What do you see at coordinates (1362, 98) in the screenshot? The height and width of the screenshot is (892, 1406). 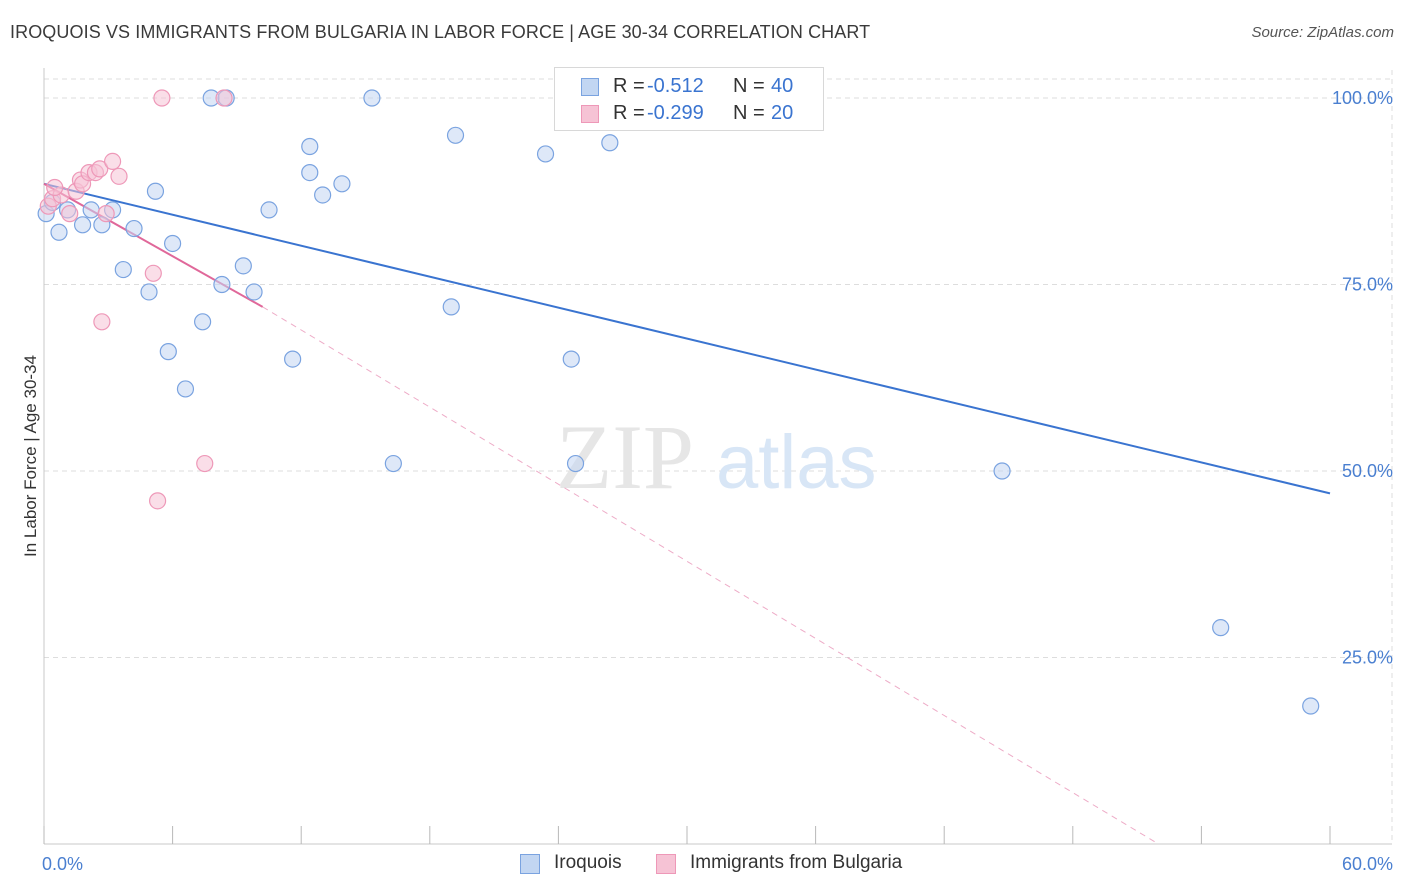 I see `y-tick-label: 100.0%` at bounding box center [1362, 98].